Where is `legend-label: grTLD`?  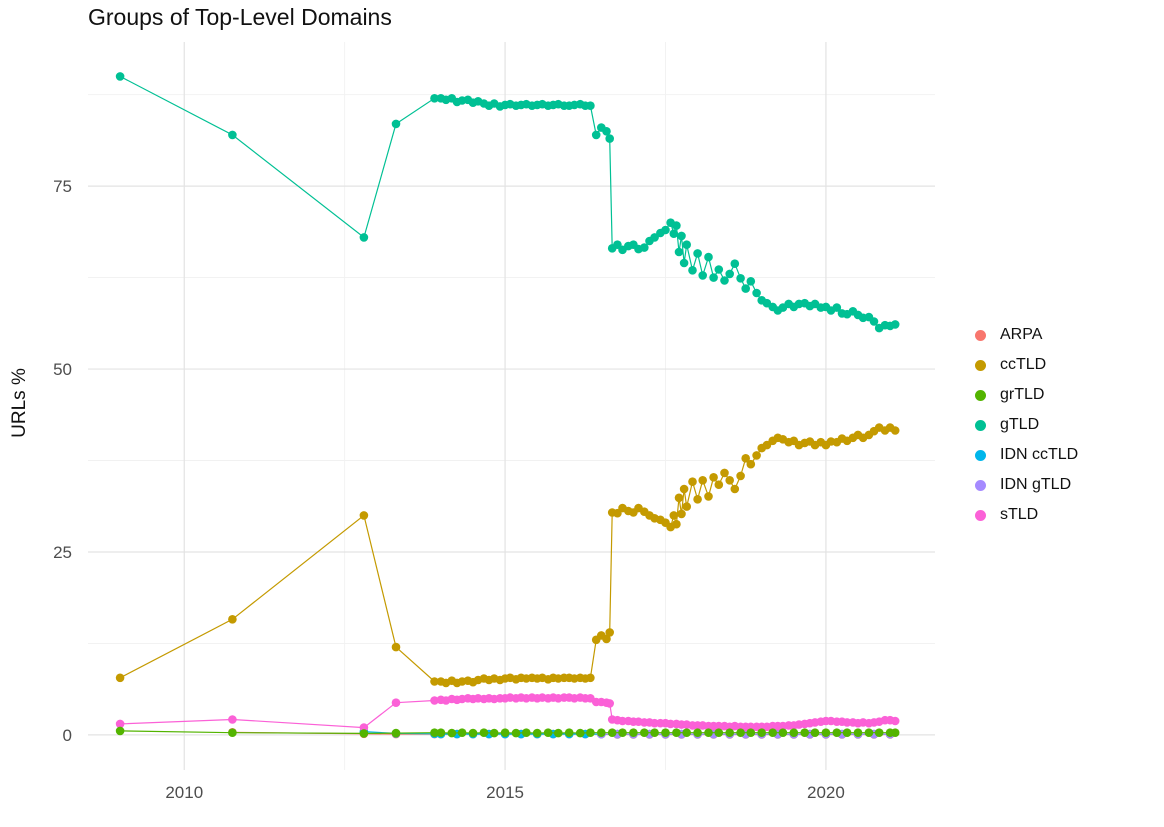
legend-label: grTLD is located at coordinates (1022, 394).